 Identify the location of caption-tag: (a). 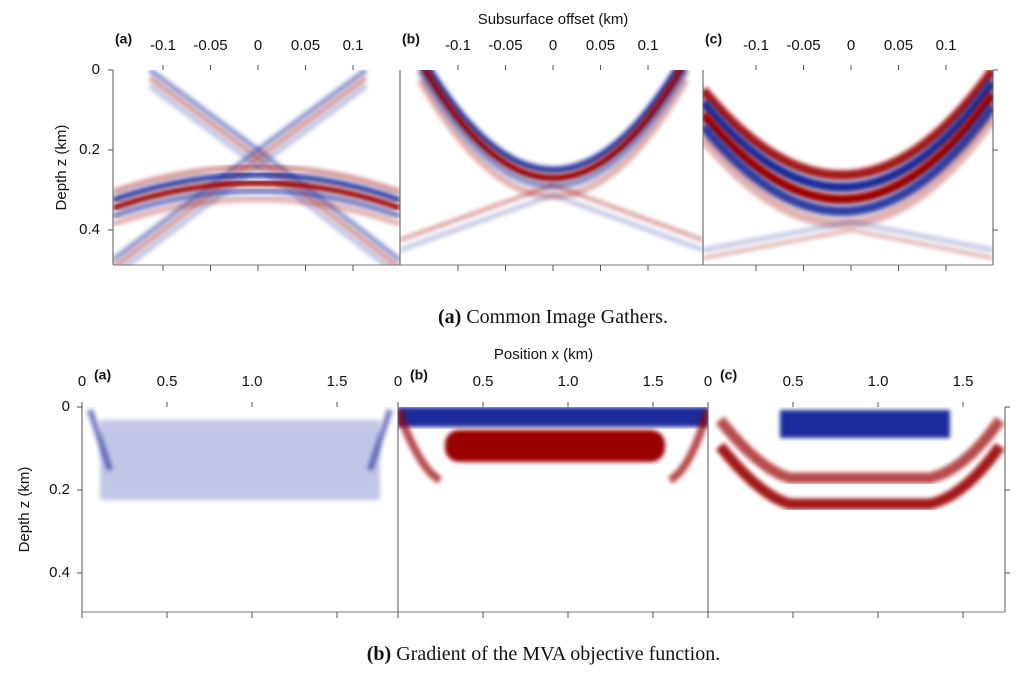
(449, 317).